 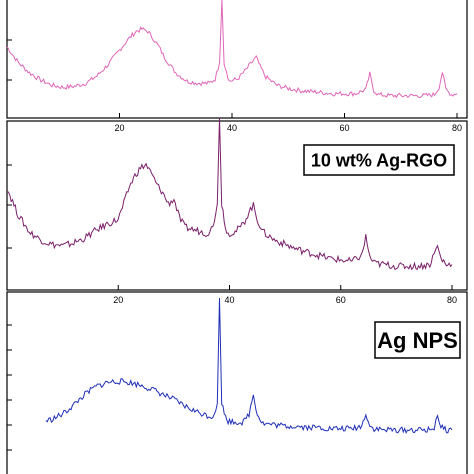 I want to click on series-label: Ag NPS, so click(x=417, y=340).